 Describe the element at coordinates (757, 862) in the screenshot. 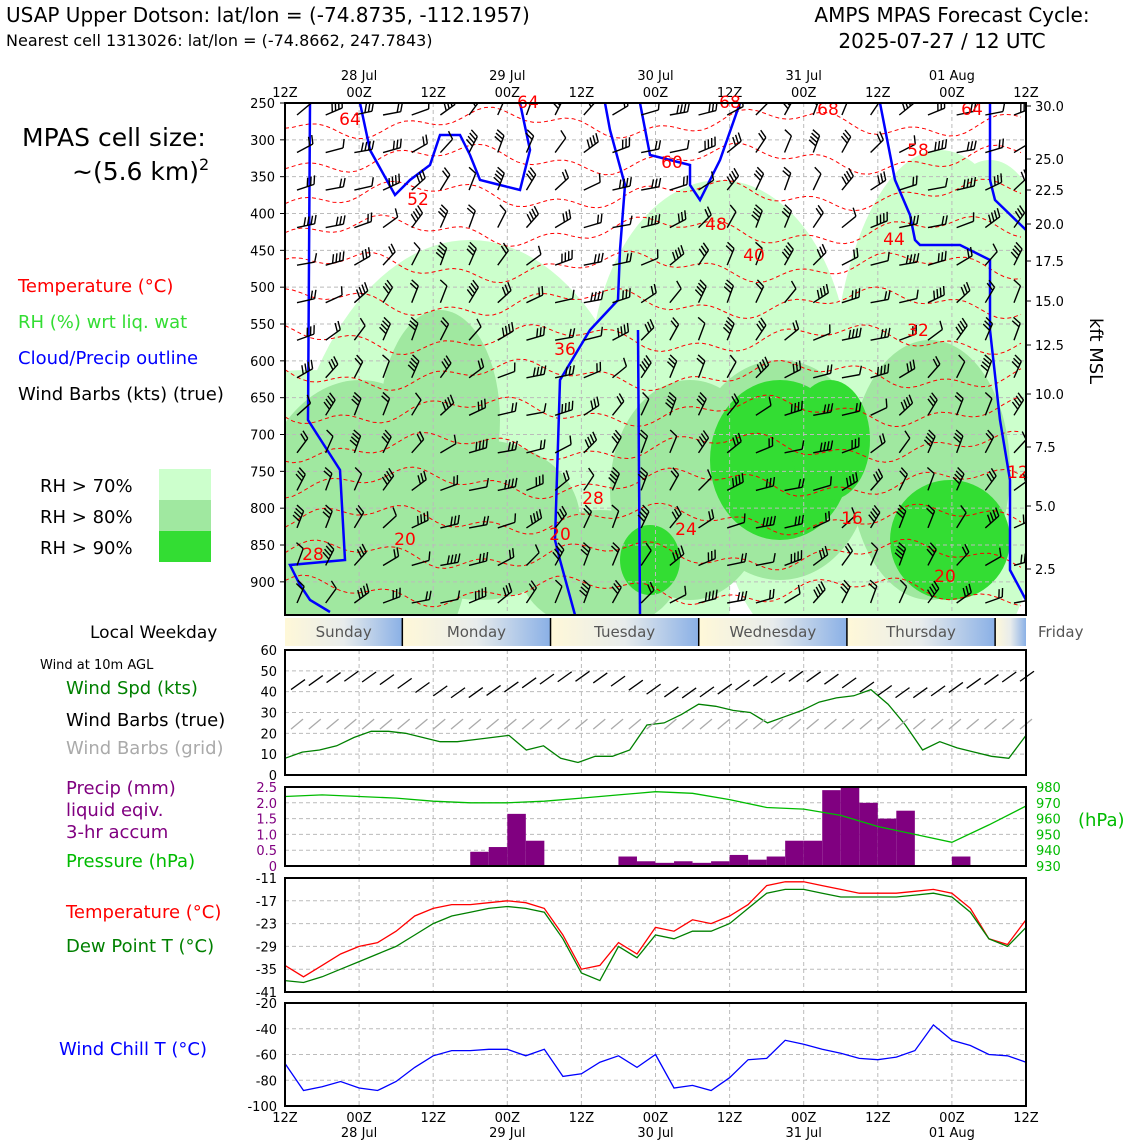

I see `precip-bar` at that location.